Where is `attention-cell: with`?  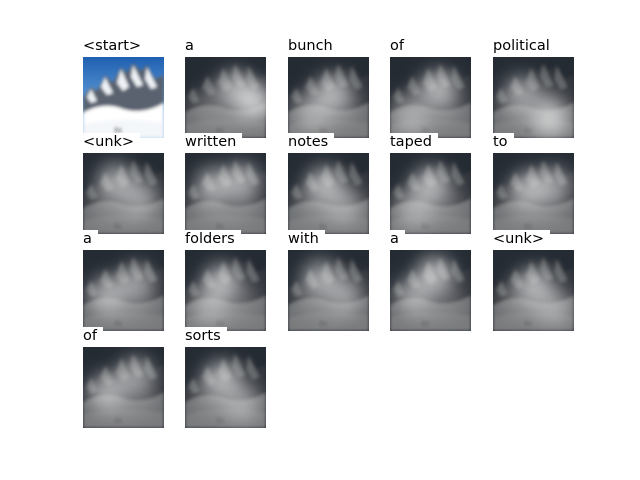
attention-cell: with is located at coordinates (328, 280).